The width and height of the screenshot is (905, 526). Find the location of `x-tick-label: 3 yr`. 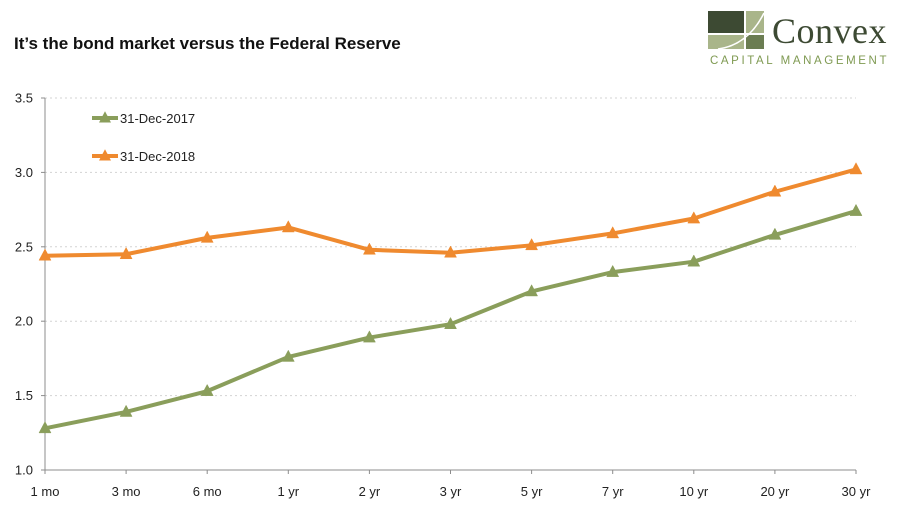

x-tick-label: 3 yr is located at coordinates (451, 491).